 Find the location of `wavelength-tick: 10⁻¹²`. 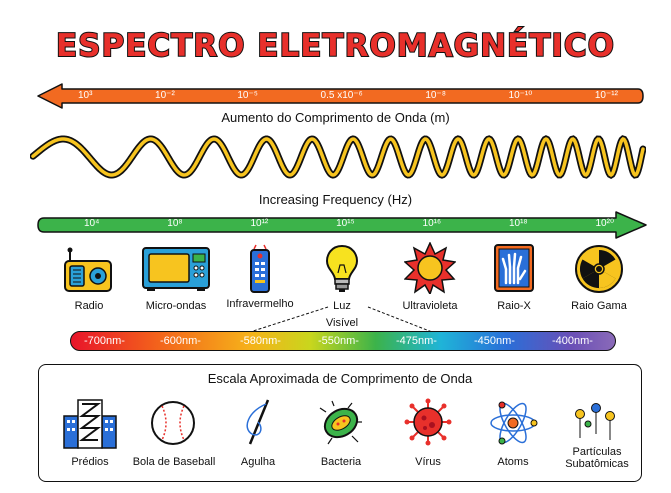

wavelength-tick: 10⁻¹² is located at coordinates (606, 95).